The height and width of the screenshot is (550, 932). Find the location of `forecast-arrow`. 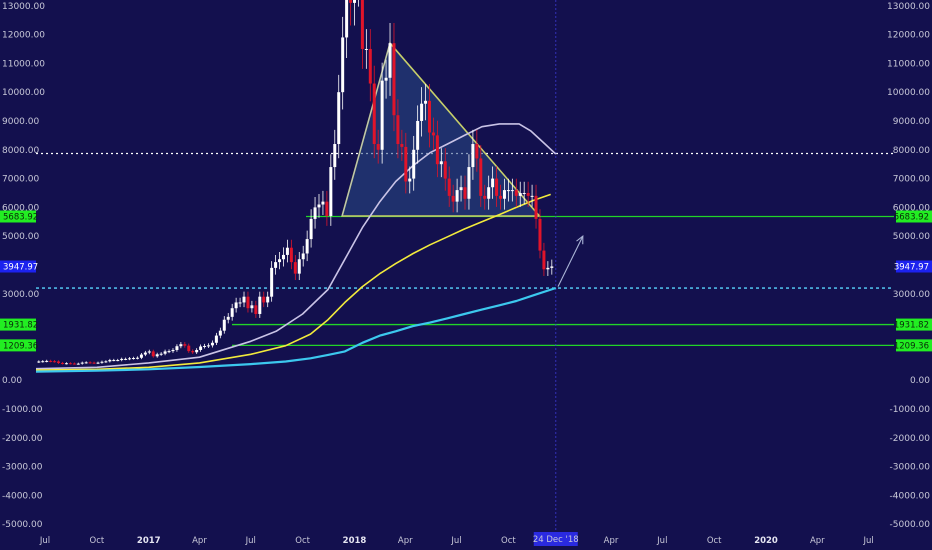

forecast-arrow is located at coordinates (570, 261).